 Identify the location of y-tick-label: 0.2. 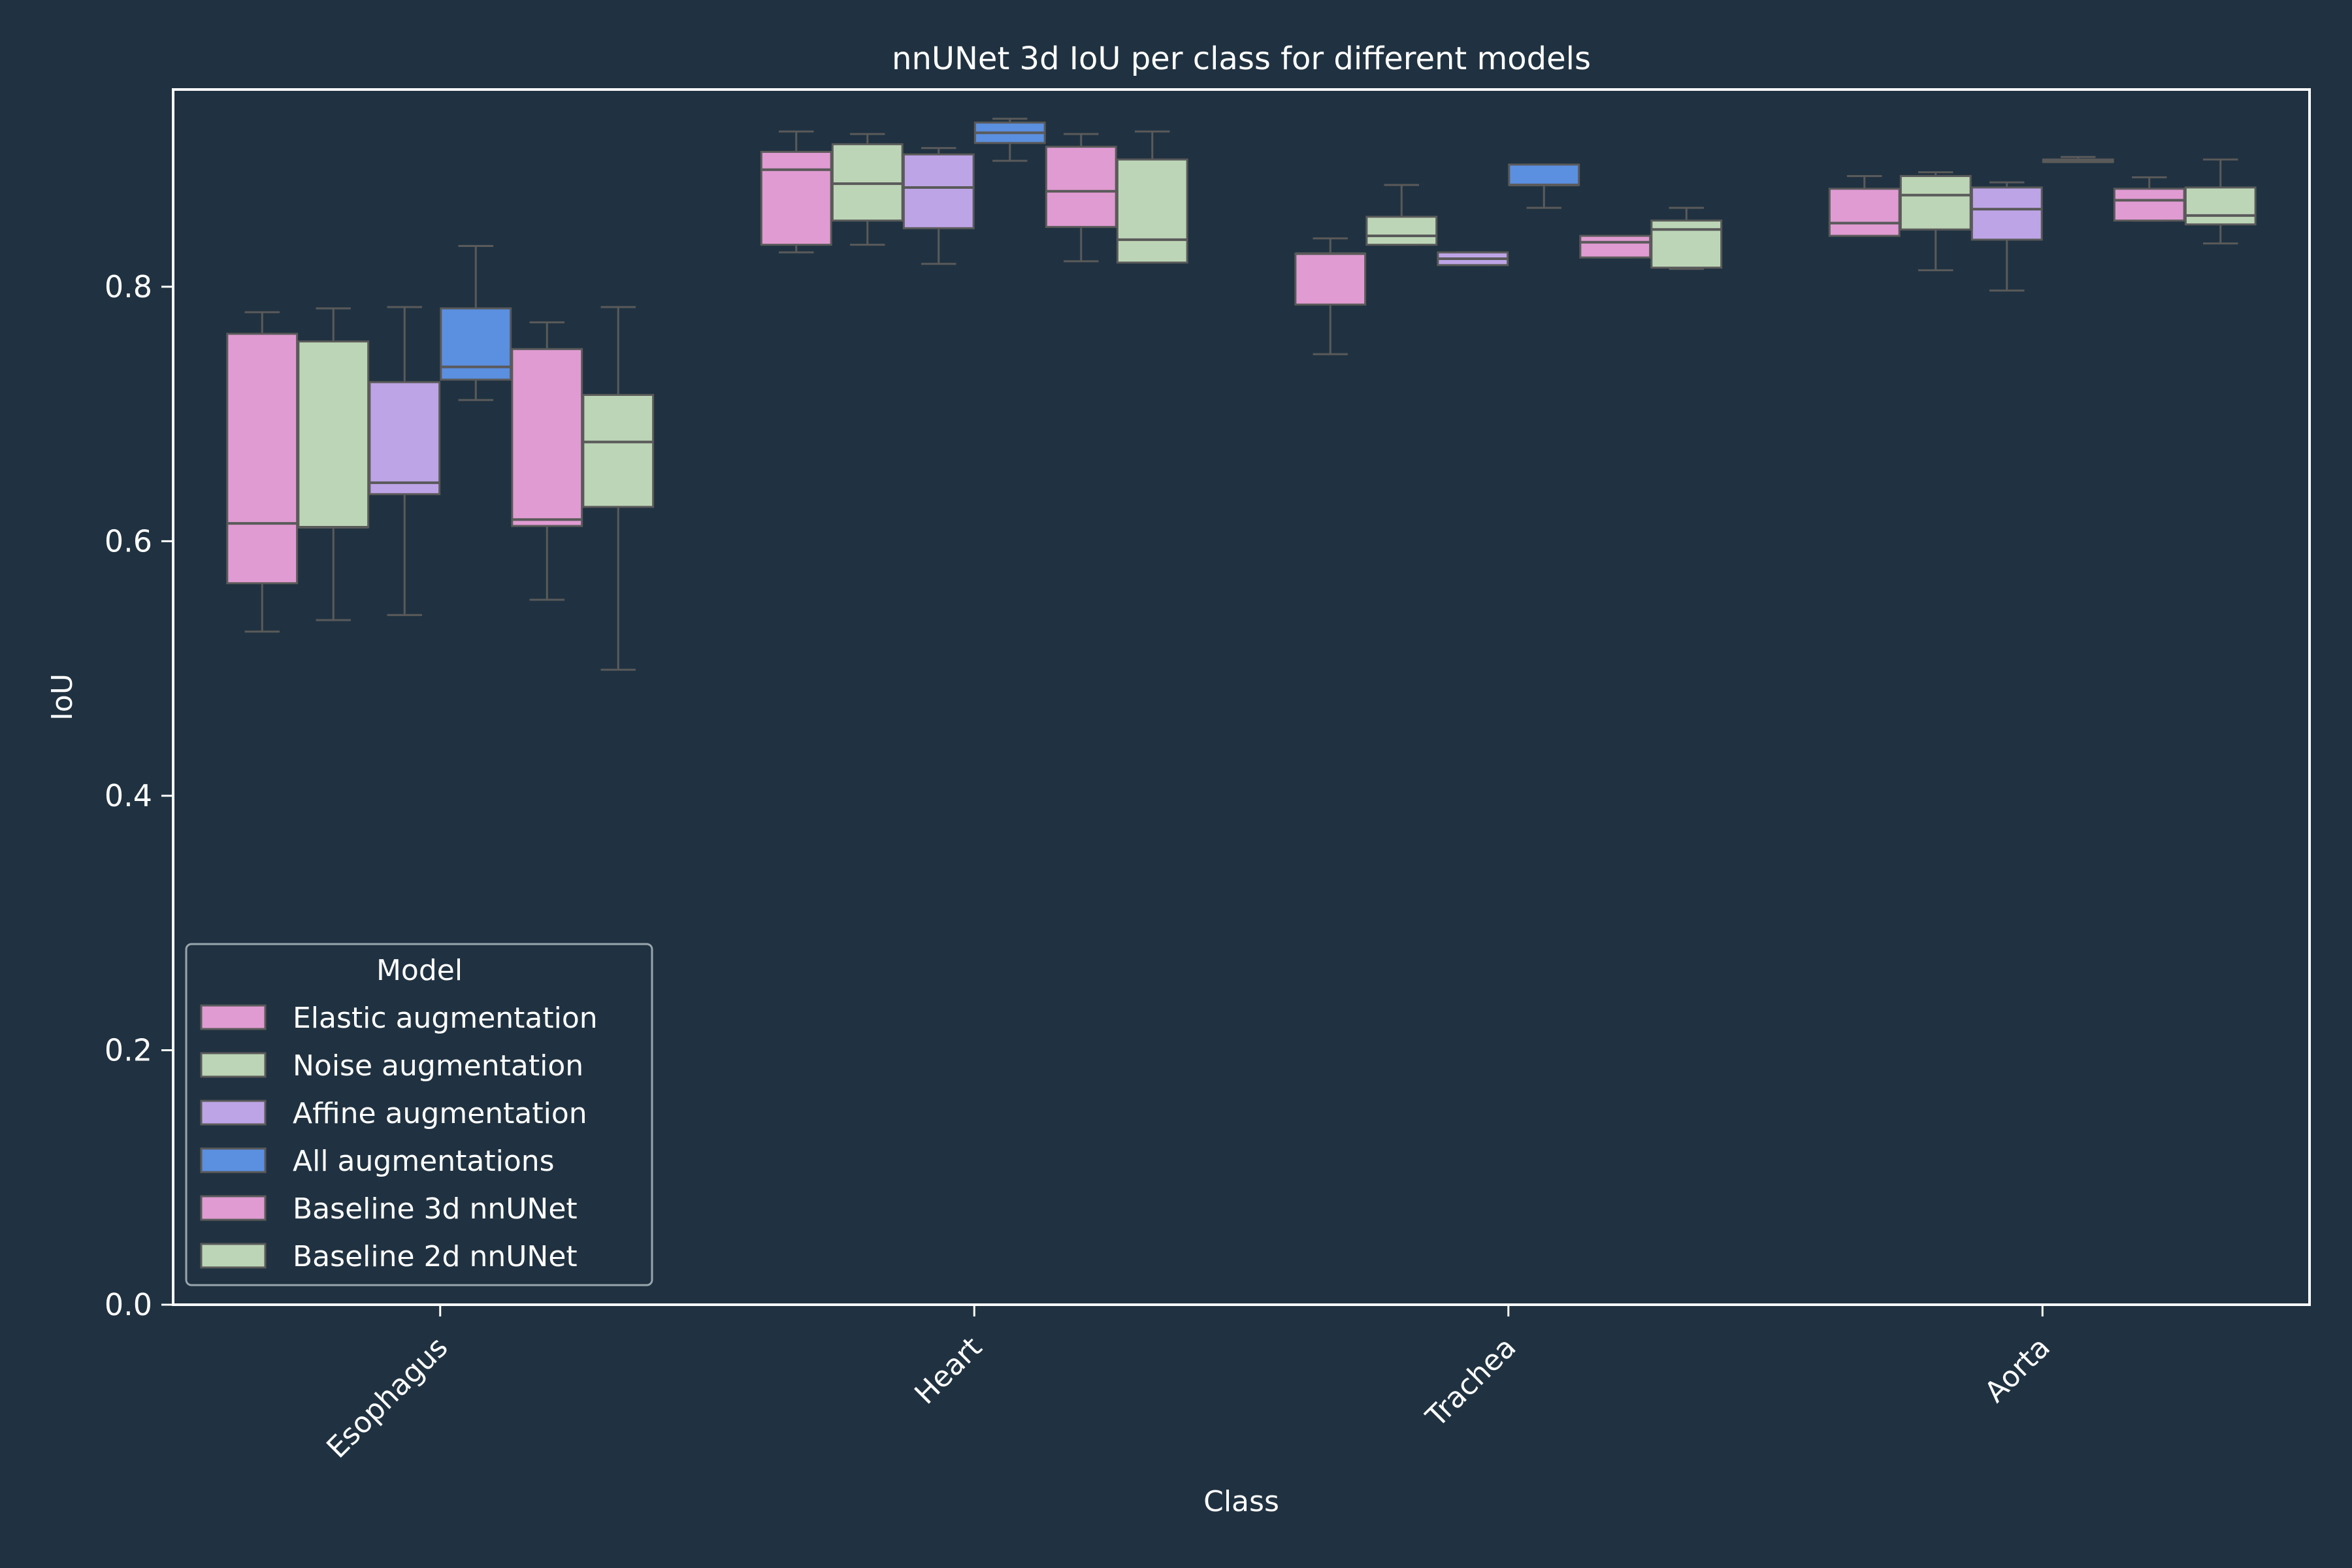
(128, 1050).